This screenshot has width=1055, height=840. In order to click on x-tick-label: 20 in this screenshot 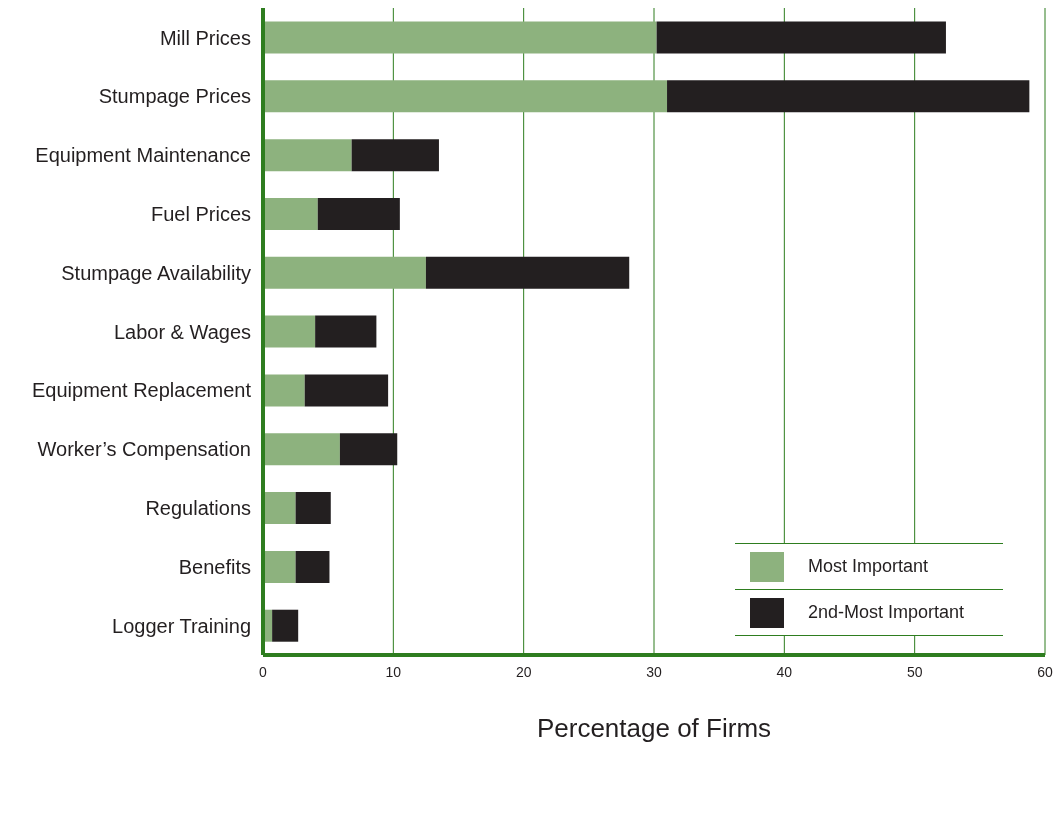, I will do `click(523, 671)`.